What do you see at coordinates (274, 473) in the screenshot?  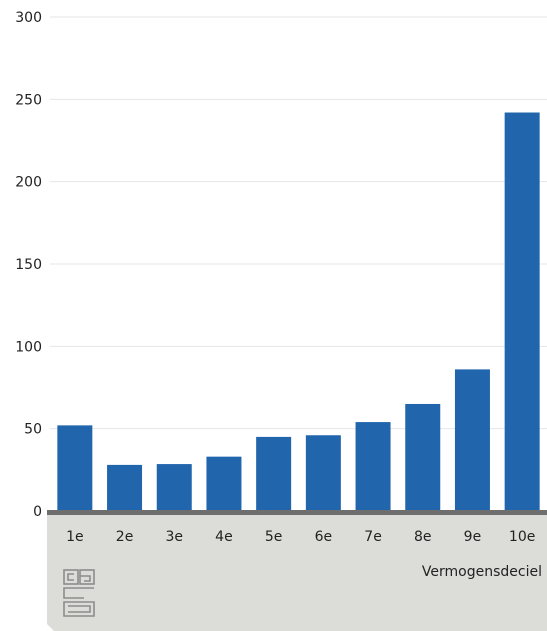 I see `bar-5e` at bounding box center [274, 473].